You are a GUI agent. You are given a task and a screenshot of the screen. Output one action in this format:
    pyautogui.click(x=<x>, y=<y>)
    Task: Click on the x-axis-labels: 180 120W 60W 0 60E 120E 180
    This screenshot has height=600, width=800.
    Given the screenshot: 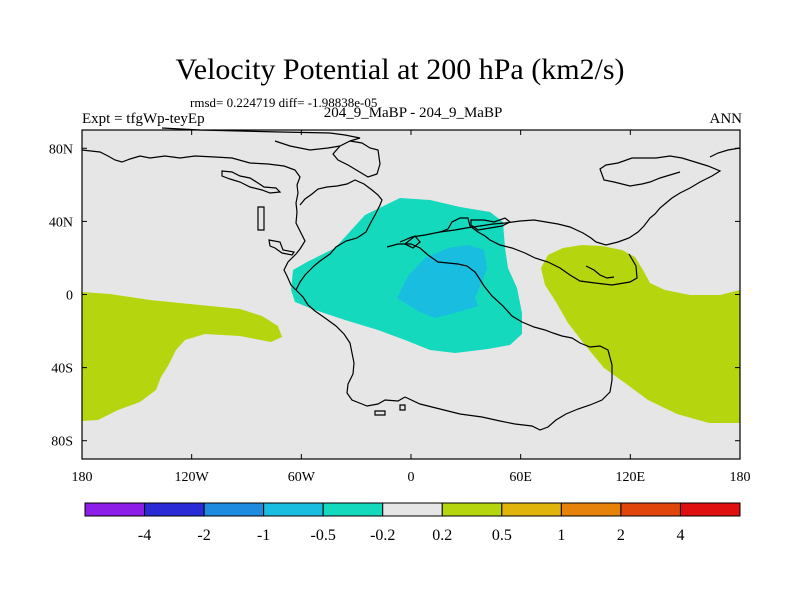 What is the action you would take?
    pyautogui.click(x=411, y=477)
    